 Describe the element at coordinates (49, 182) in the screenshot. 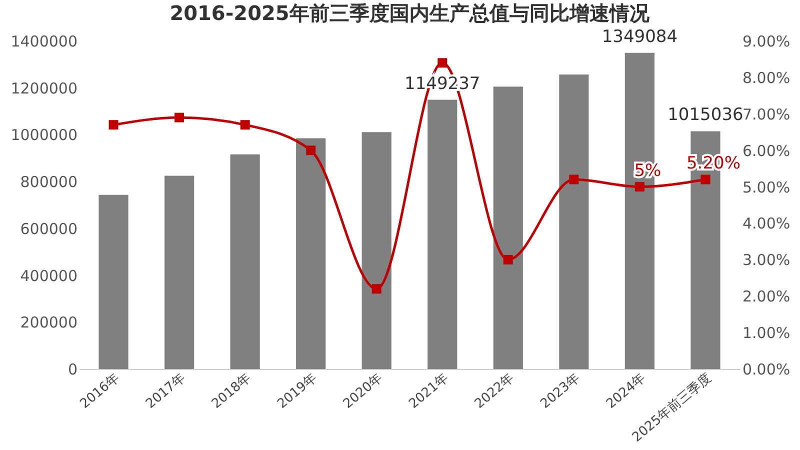

I see `y-tick-label: 800000` at that location.